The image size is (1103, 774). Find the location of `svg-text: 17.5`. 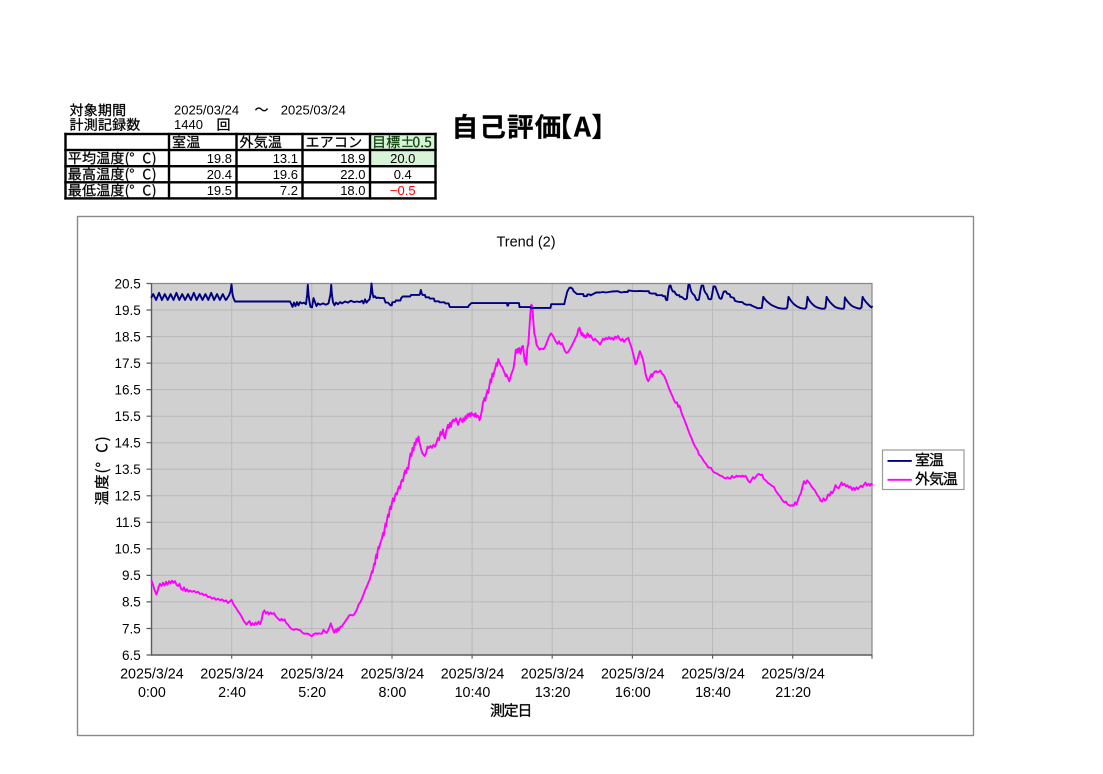

svg-text: 17.5 is located at coordinates (128, 363).